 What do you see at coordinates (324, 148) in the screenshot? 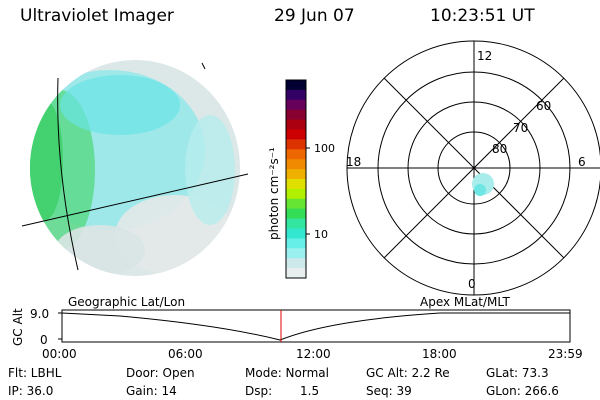
I see `color-tick-label-100: 100` at bounding box center [324, 148].